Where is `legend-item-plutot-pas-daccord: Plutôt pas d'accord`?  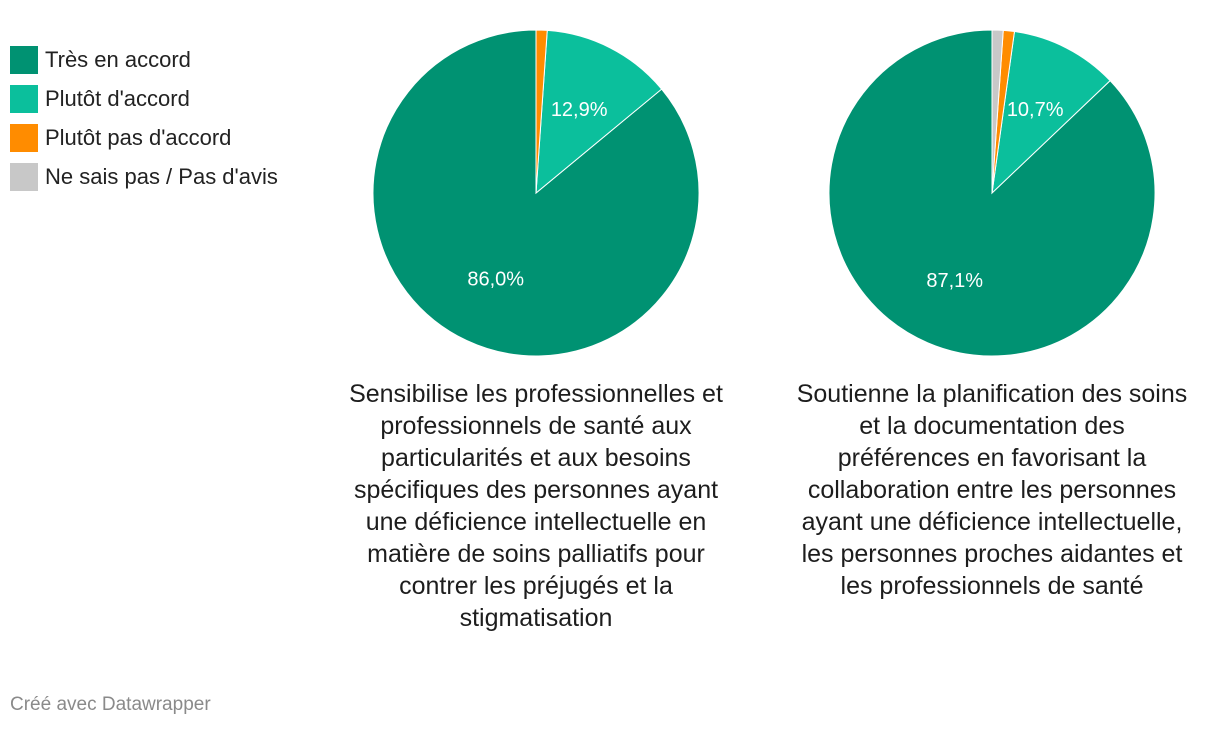 legend-item-plutot-pas-daccord: Plutôt pas d'accord is located at coordinates (144, 137).